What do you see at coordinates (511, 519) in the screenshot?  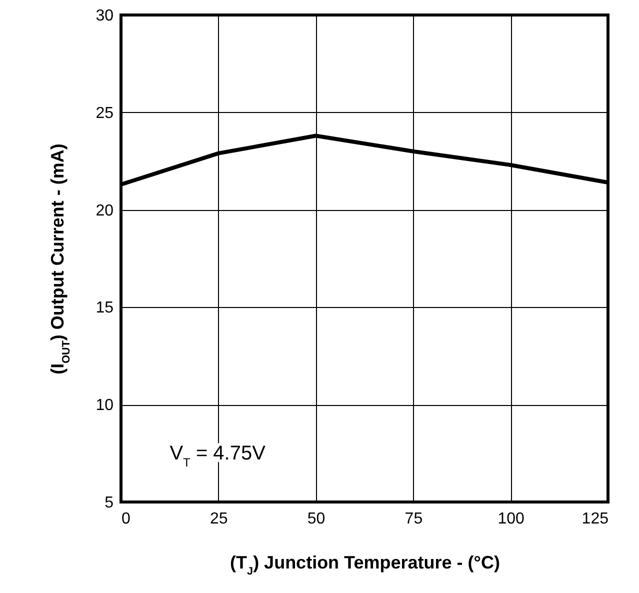 I see `x-tick-label: 100` at bounding box center [511, 519].